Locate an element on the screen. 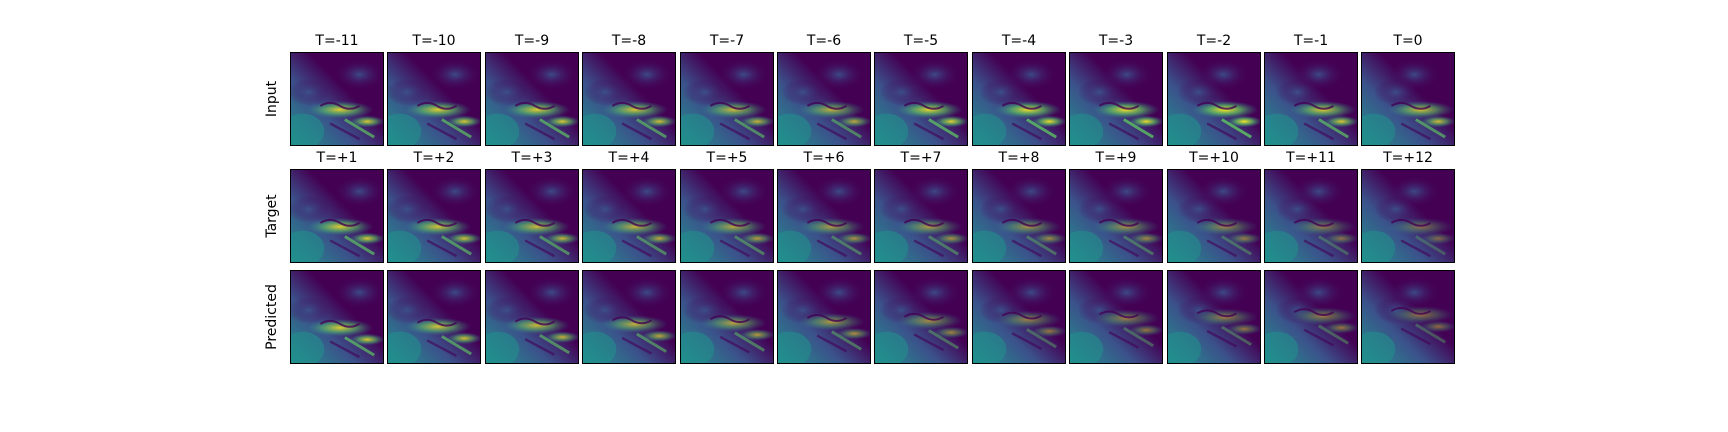 This screenshot has height=432, width=1728. panel-title: T=+6 is located at coordinates (824, 158).